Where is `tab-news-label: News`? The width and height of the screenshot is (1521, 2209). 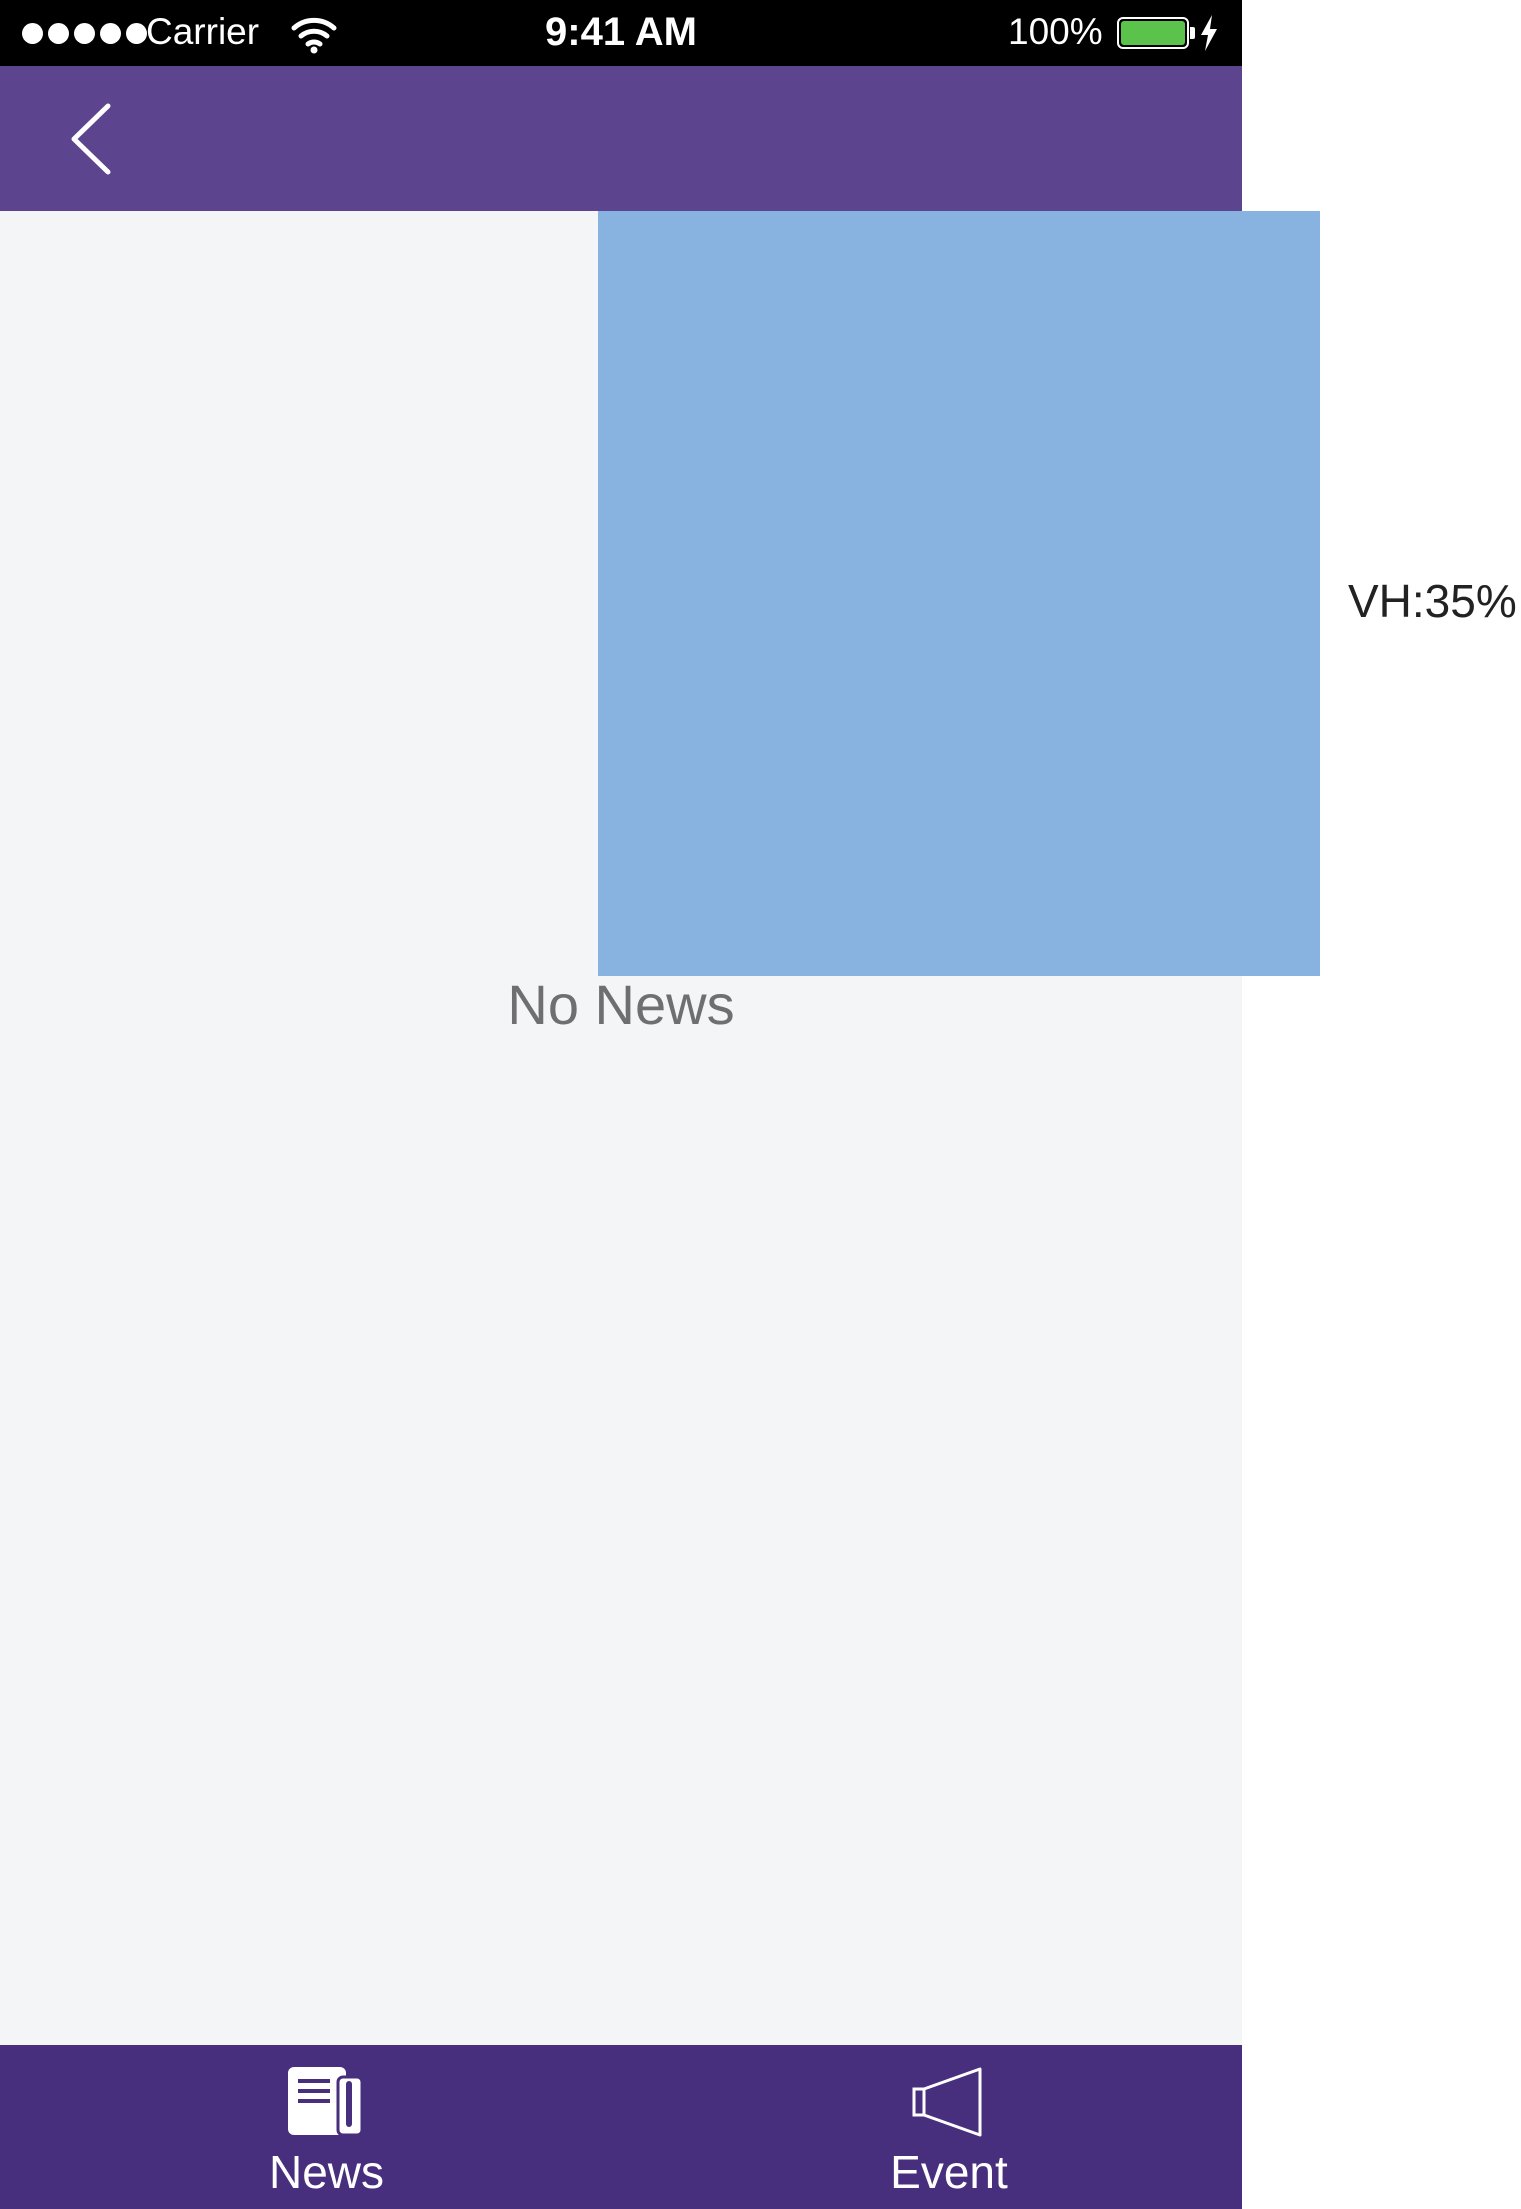 tab-news-label: News is located at coordinates (326, 2172).